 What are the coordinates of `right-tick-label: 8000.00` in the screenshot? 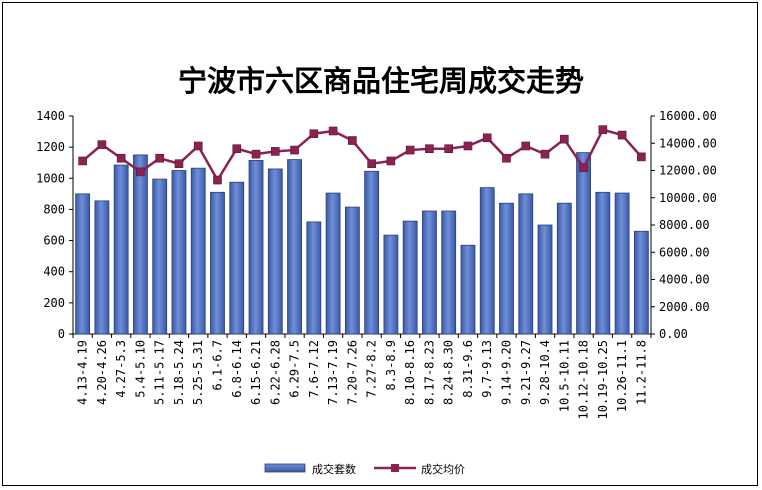 It's located at (684, 225).